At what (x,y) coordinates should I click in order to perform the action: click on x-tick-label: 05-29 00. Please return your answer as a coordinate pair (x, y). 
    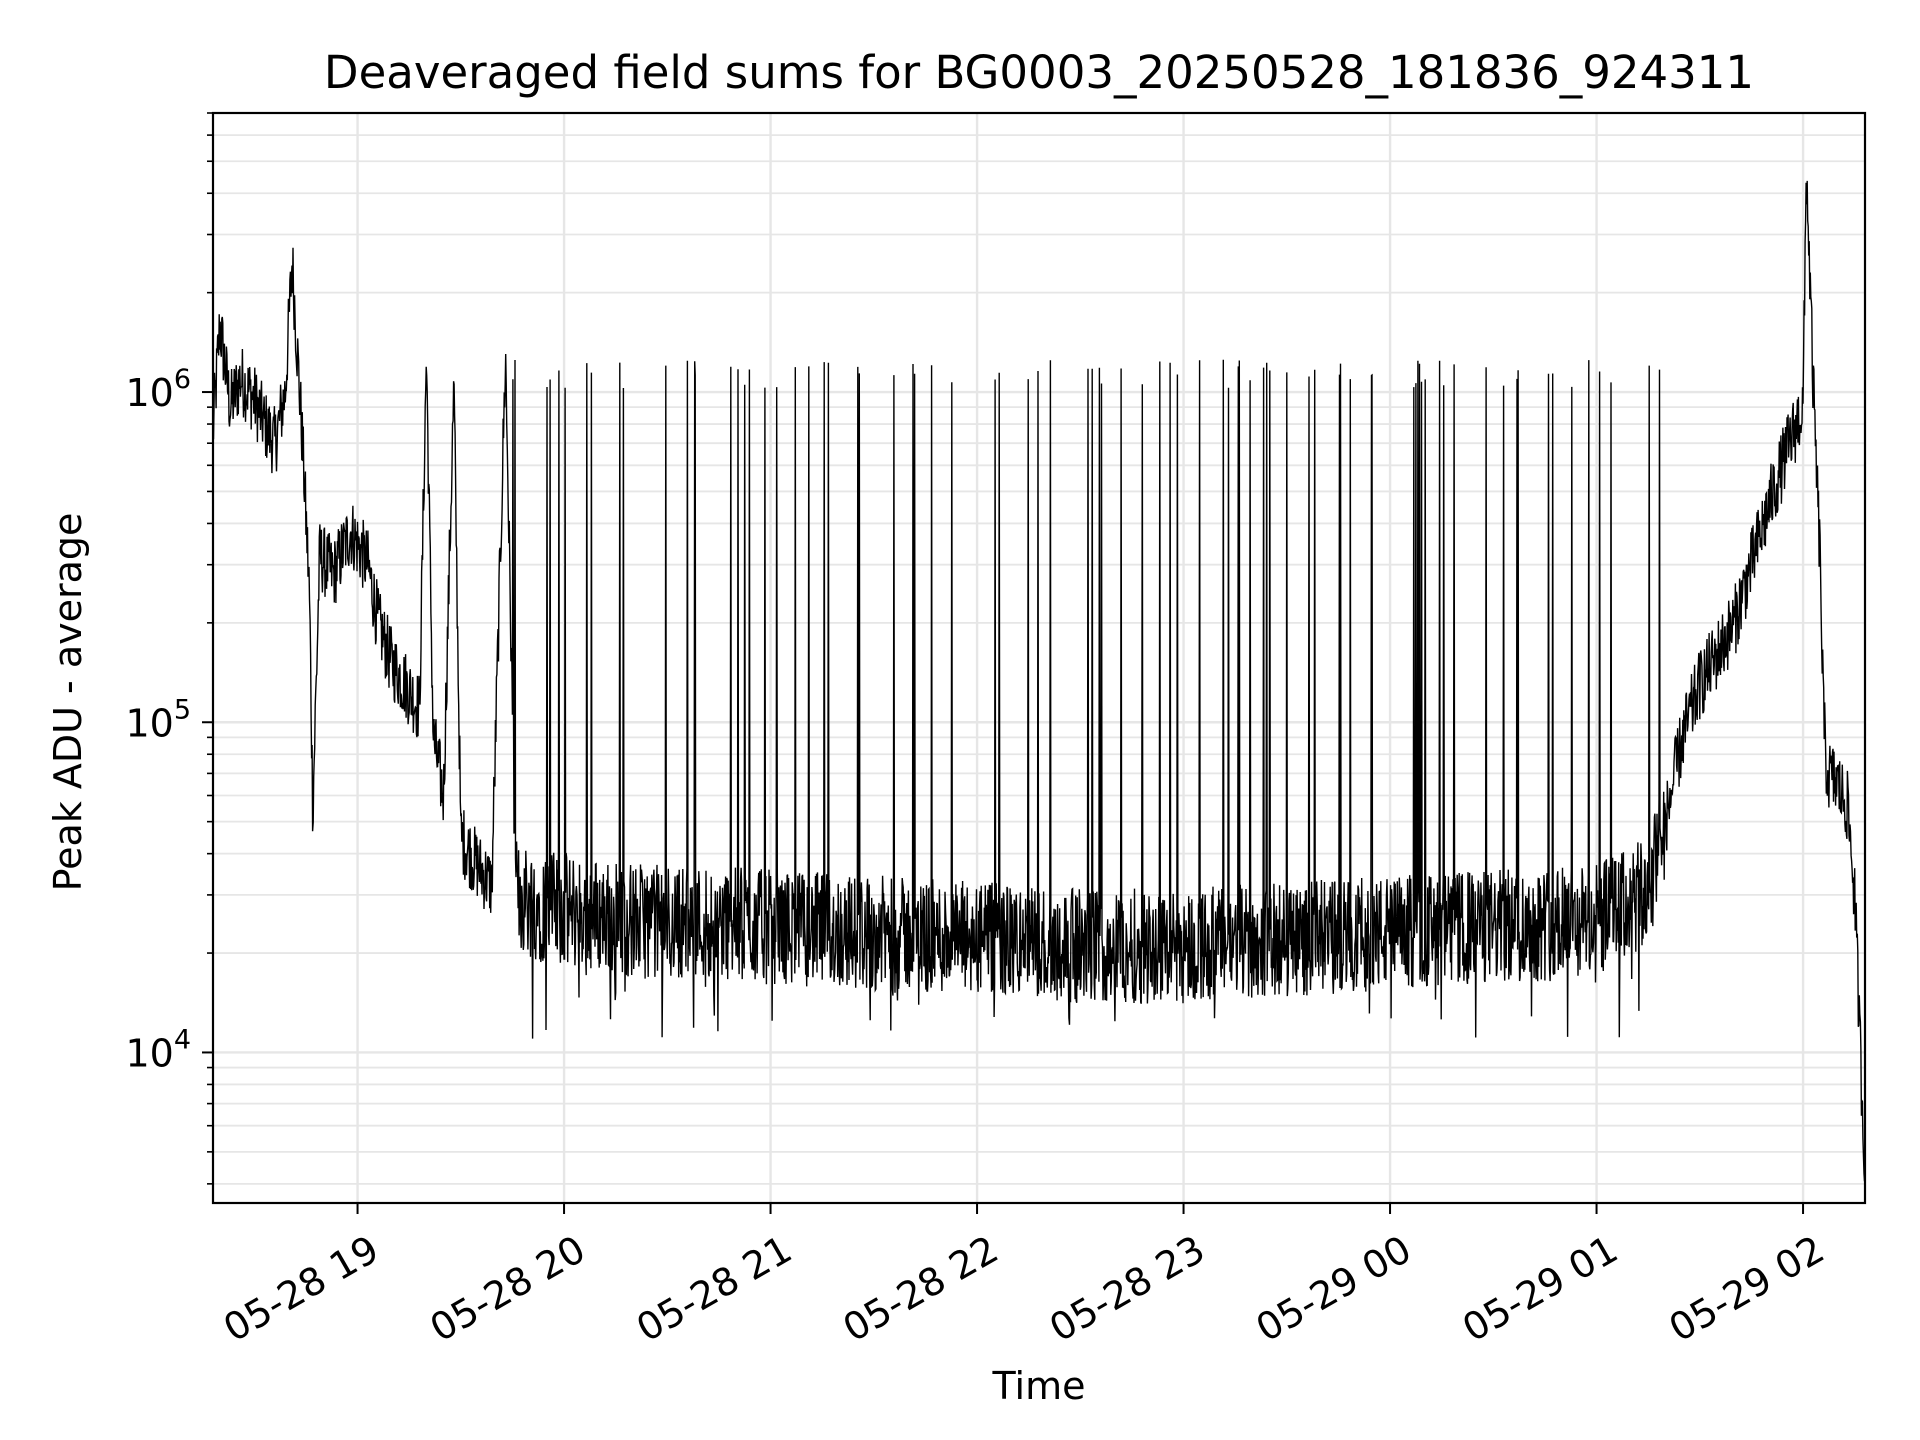
    Looking at the image, I should click on (1334, 1289).